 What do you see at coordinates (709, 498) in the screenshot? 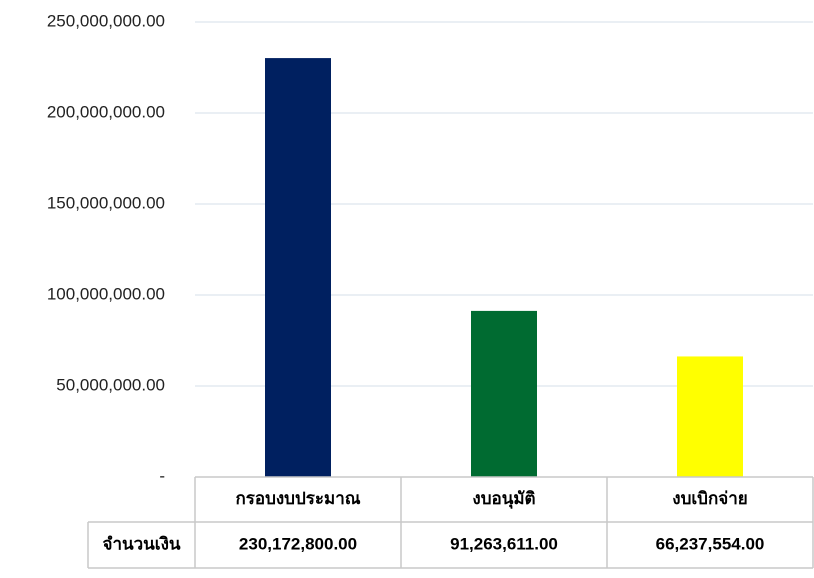
I see `x-tick-label: งบเบิกจ่าย` at bounding box center [709, 498].